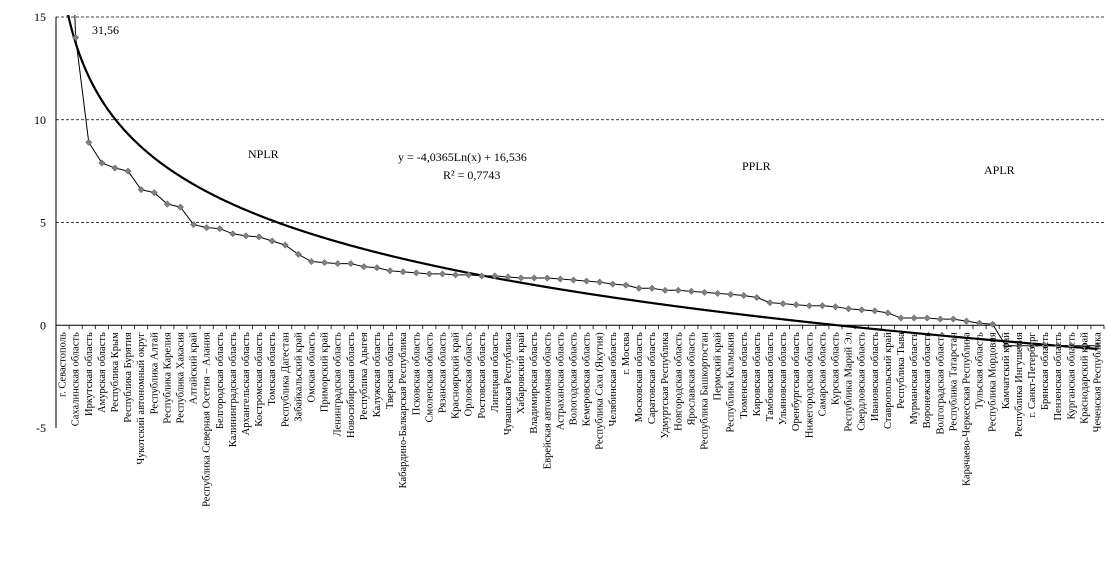  I want to click on category-label: Республика Карелия, so click(167, 377).